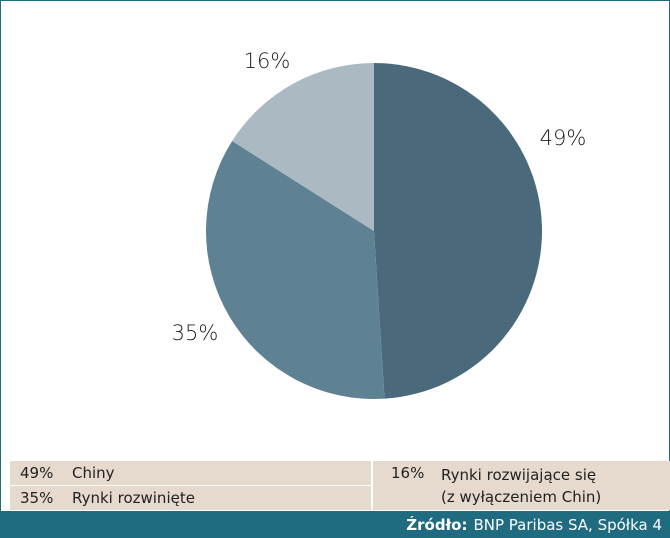  Describe the element at coordinates (195, 333) in the screenshot. I see `pie-label-35: 35%` at that location.